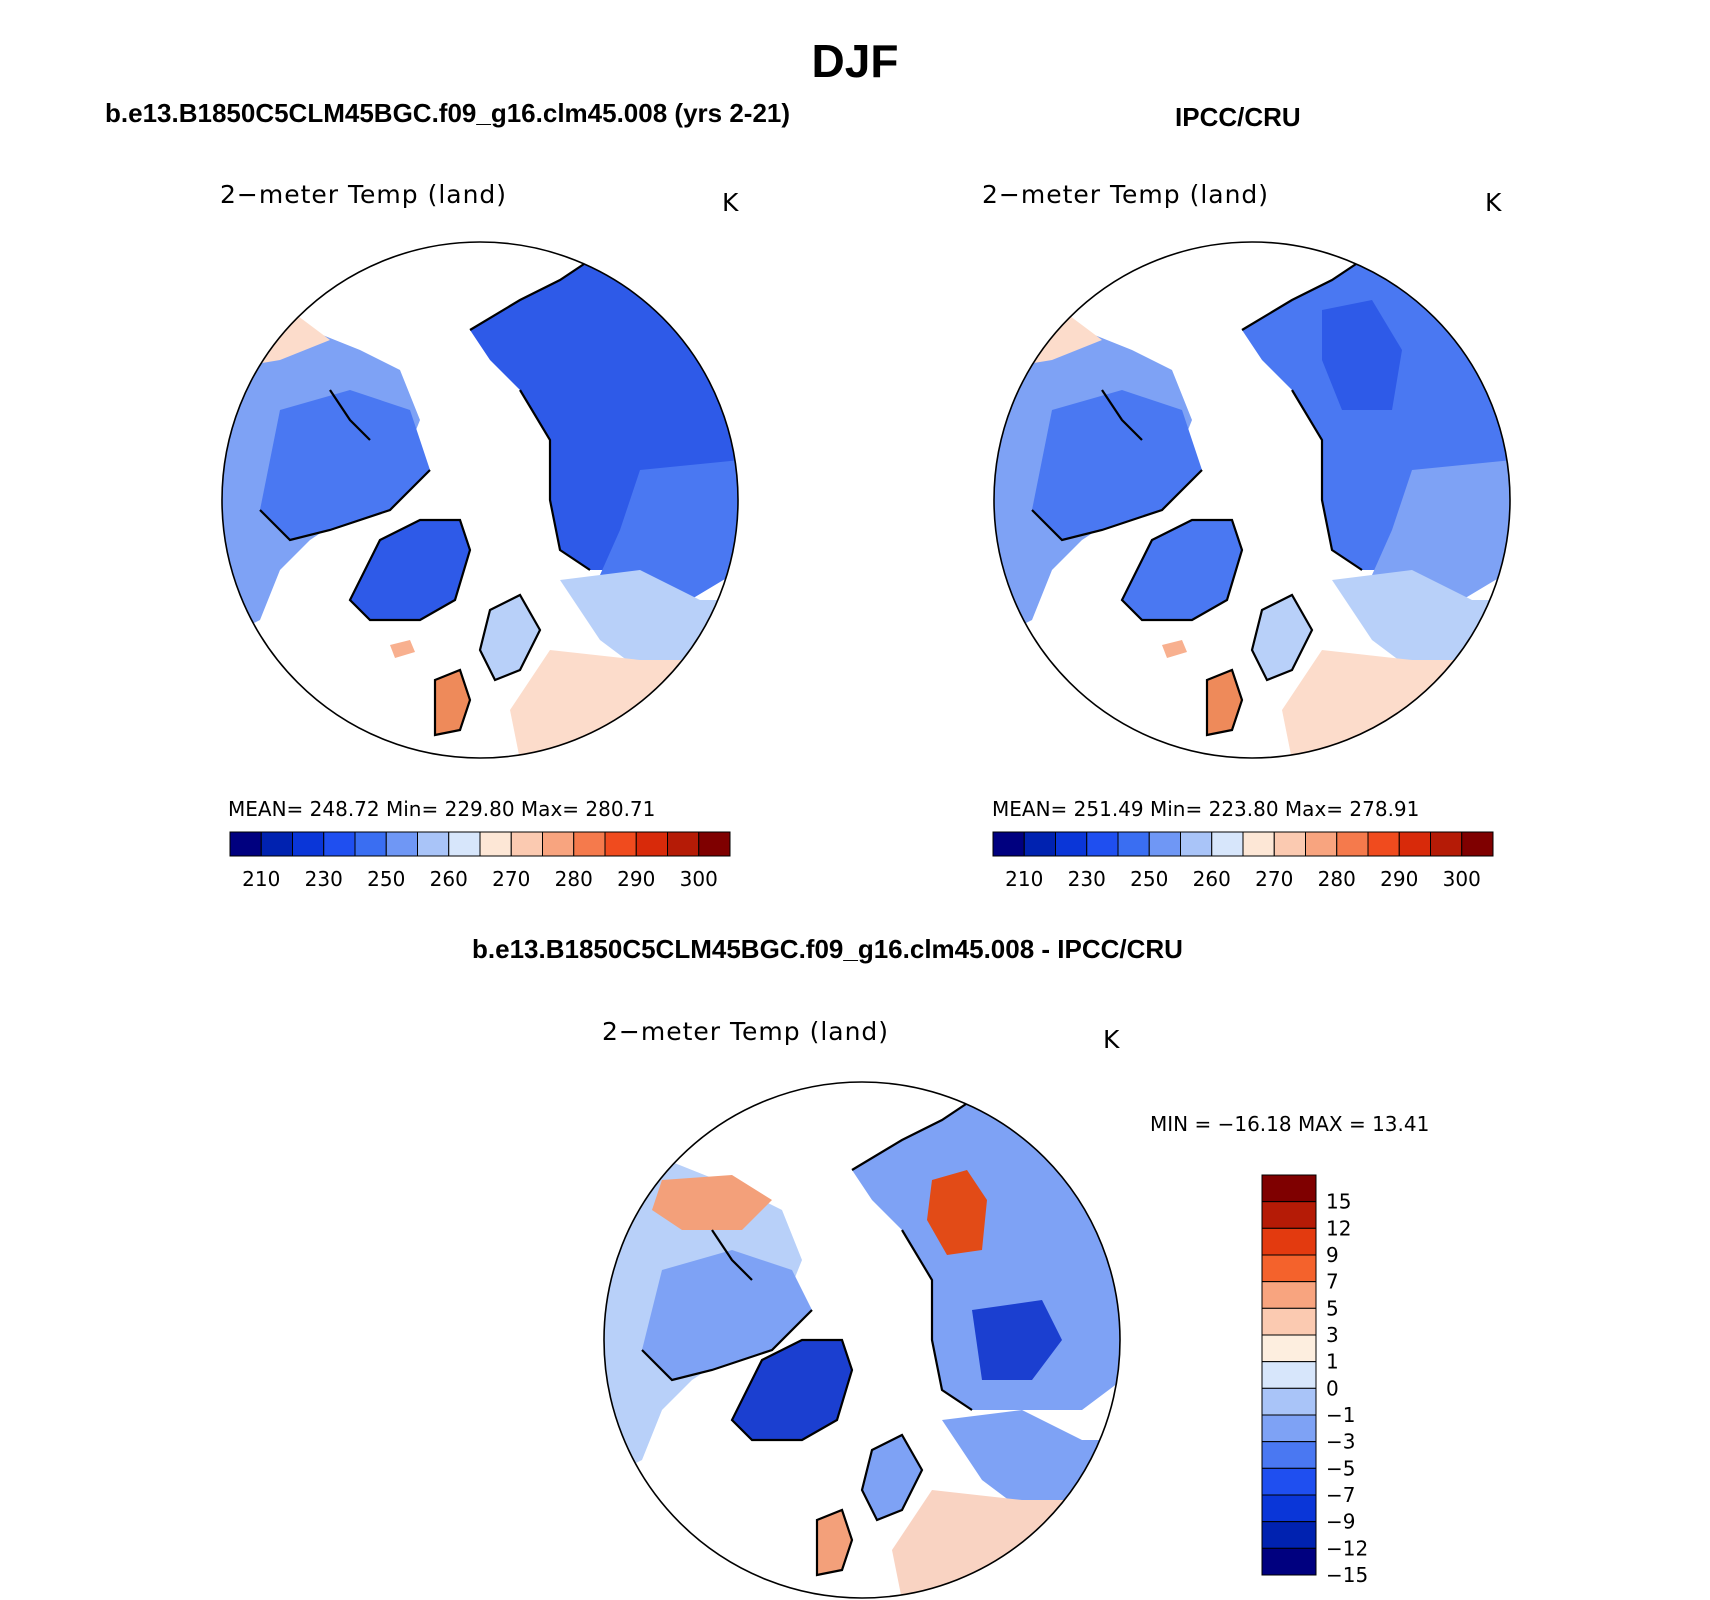 The width and height of the screenshot is (1710, 1600). What do you see at coordinates (1149, 879) in the screenshot?
I see `colorbar-tick-label: 250` at bounding box center [1149, 879].